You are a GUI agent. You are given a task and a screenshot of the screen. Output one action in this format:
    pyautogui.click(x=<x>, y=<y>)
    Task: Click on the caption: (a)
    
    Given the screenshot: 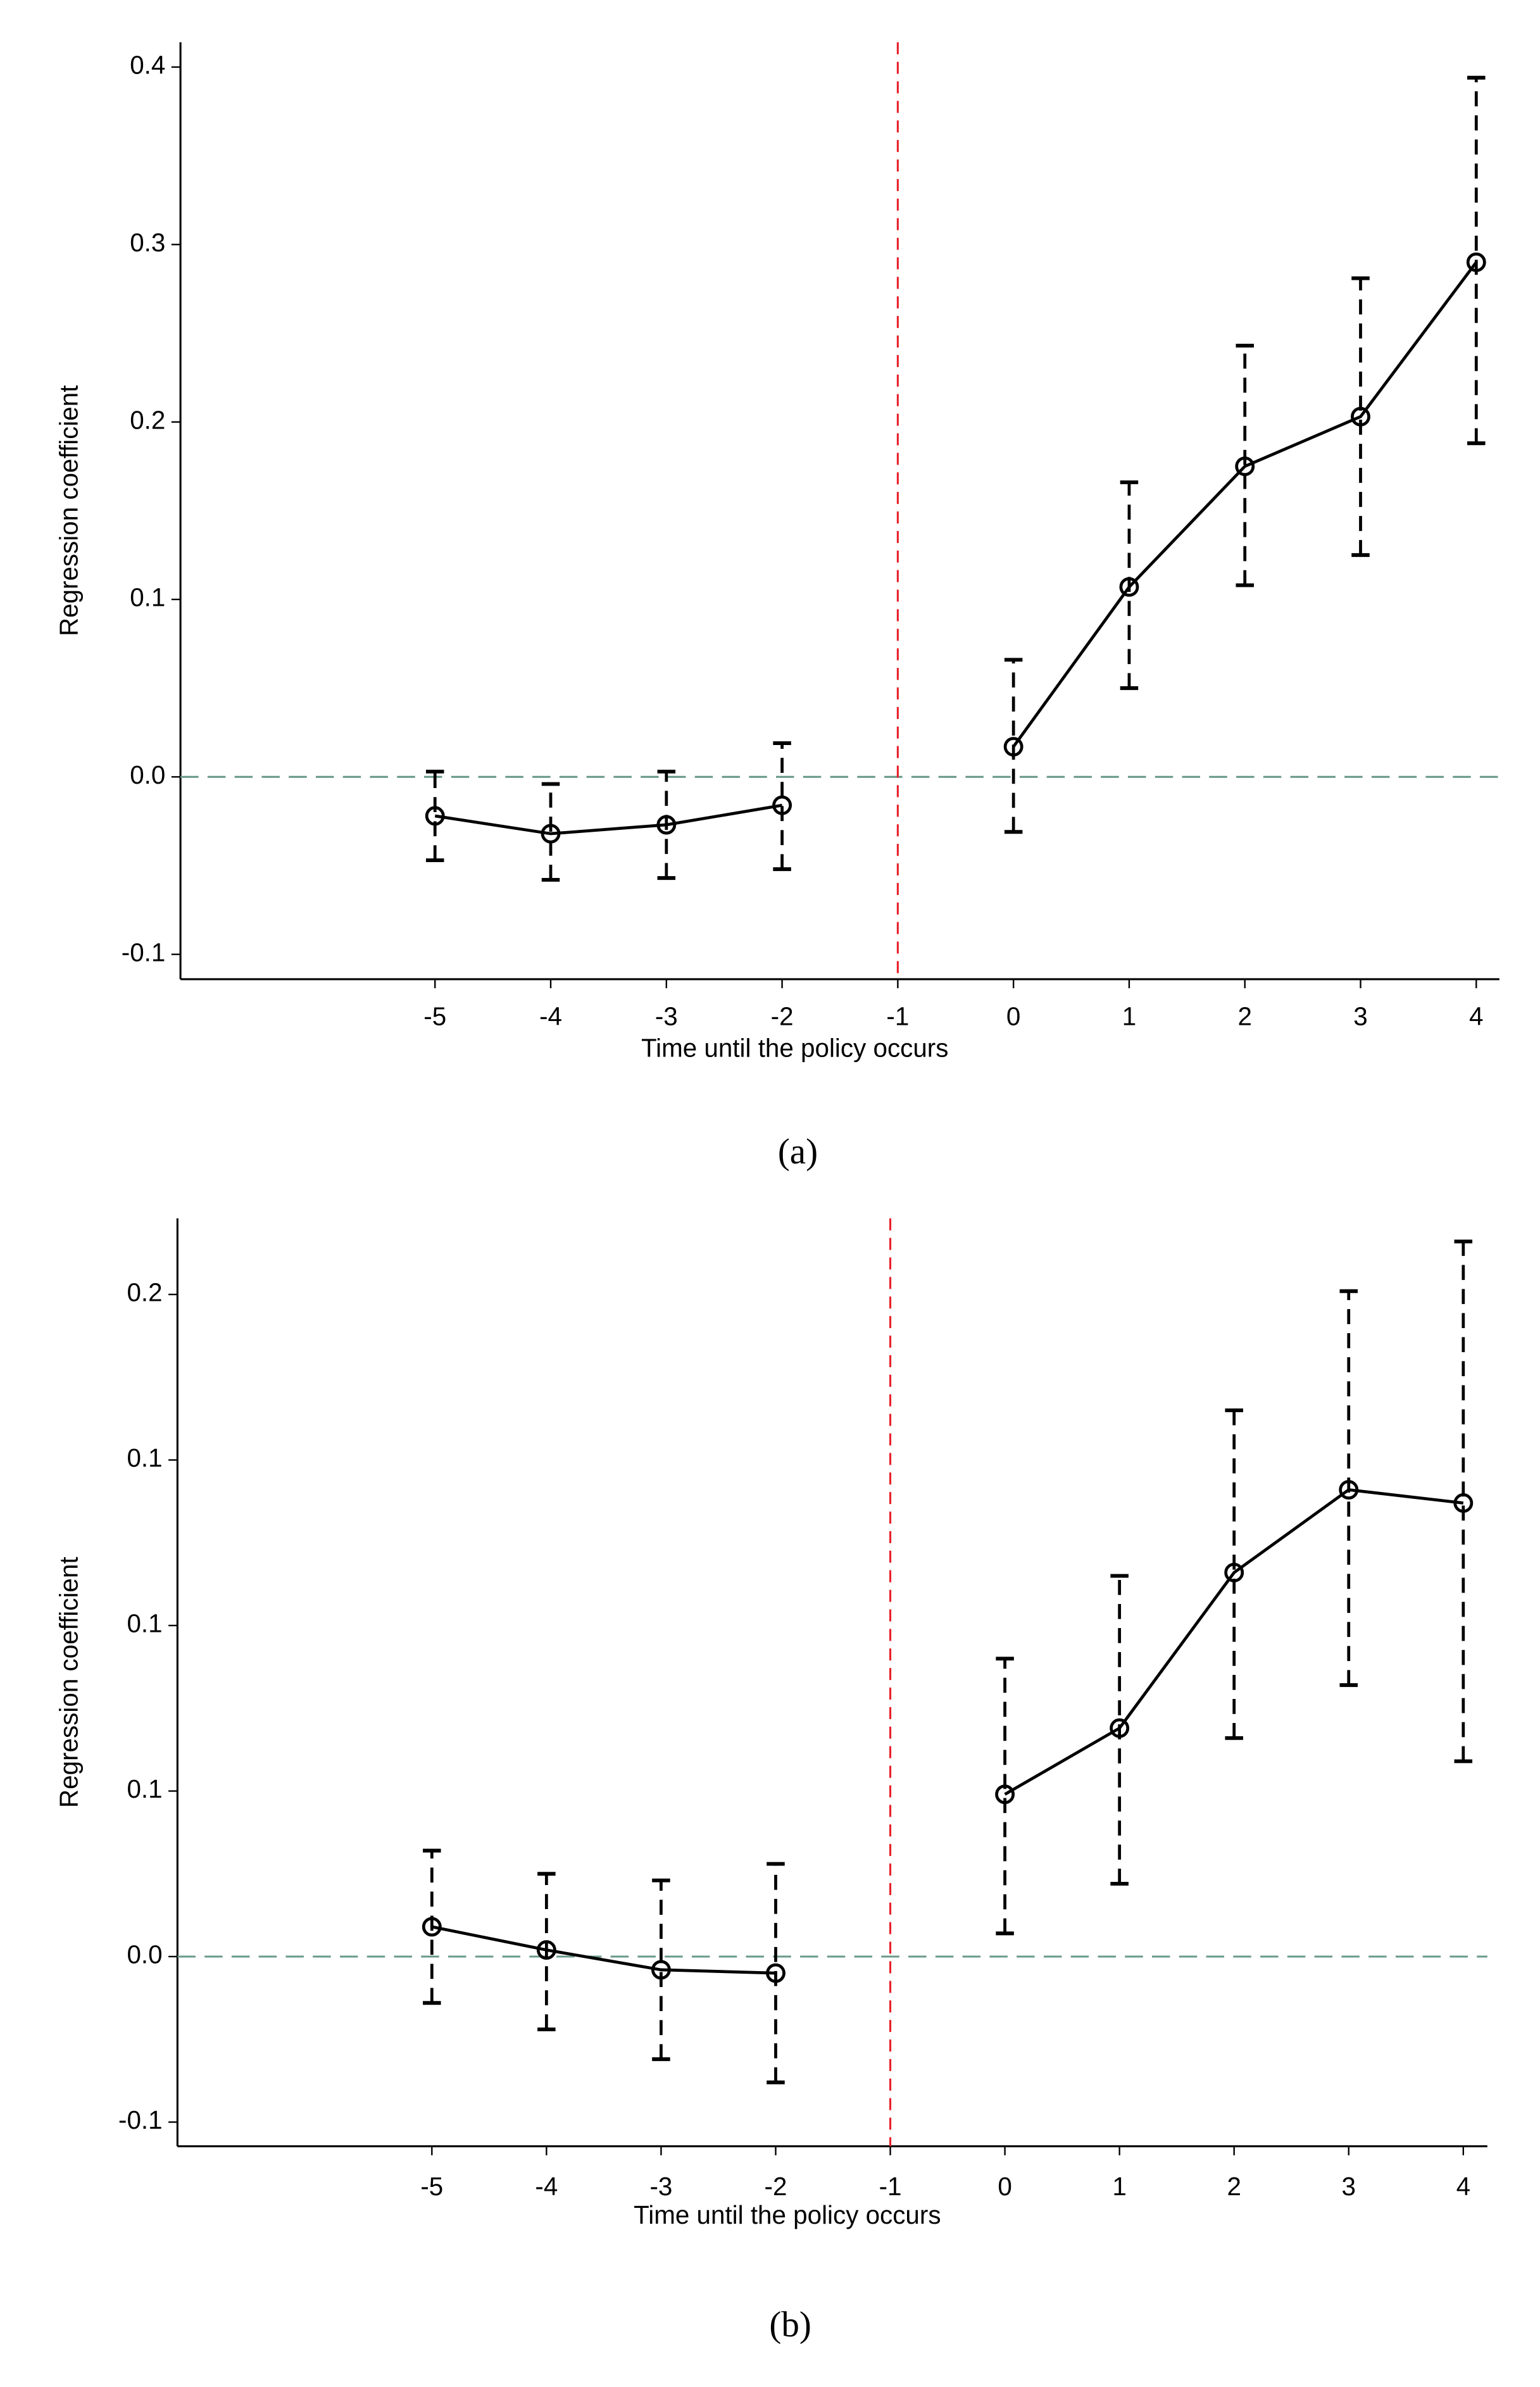 What is the action you would take?
    pyautogui.click(x=798, y=1152)
    